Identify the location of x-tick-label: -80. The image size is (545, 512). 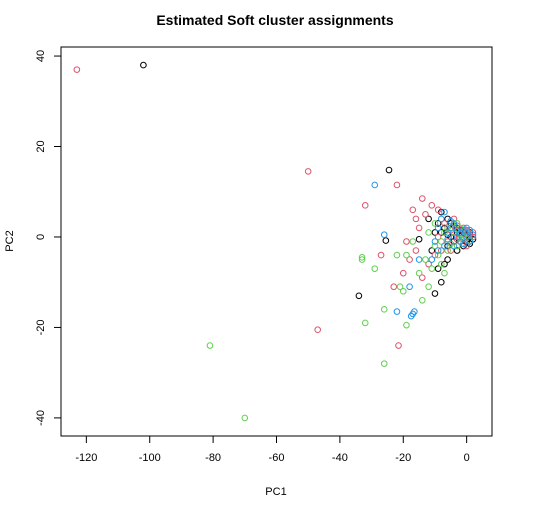
(213, 458).